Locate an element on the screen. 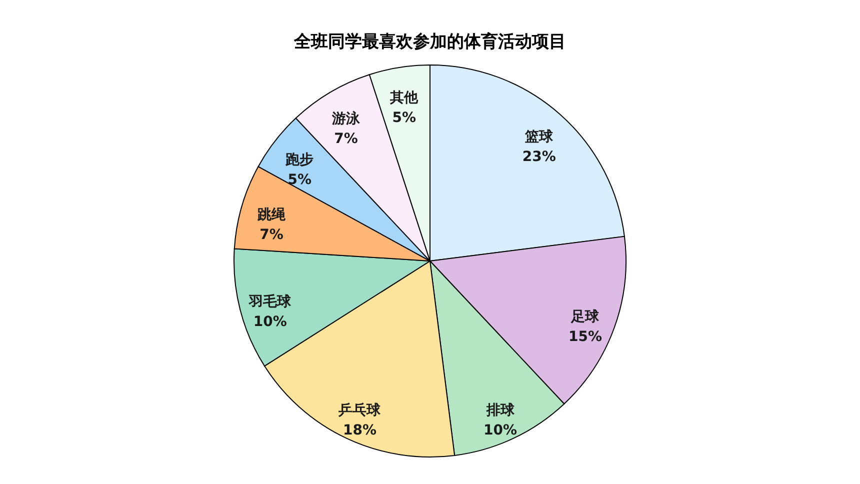 Image resolution: width=860 pixels, height=484 pixels. data-label: 15% is located at coordinates (585, 336).